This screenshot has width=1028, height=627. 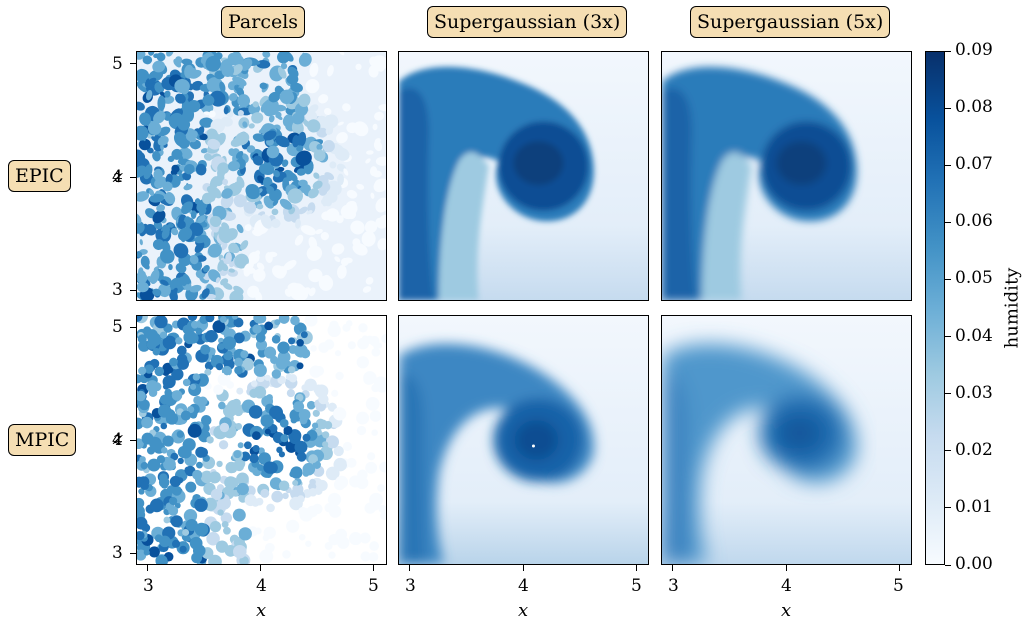 I want to click on y-tick-label: 4, so click(x=117, y=440).